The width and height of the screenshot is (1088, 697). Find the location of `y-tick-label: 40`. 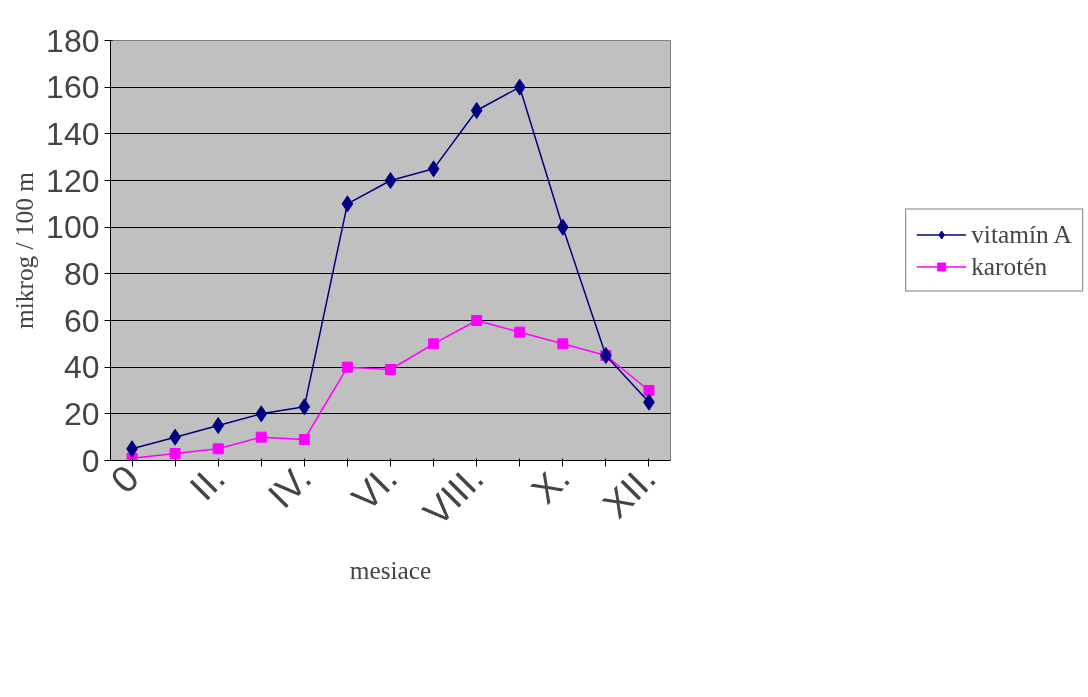

y-tick-label: 40 is located at coordinates (81, 367).